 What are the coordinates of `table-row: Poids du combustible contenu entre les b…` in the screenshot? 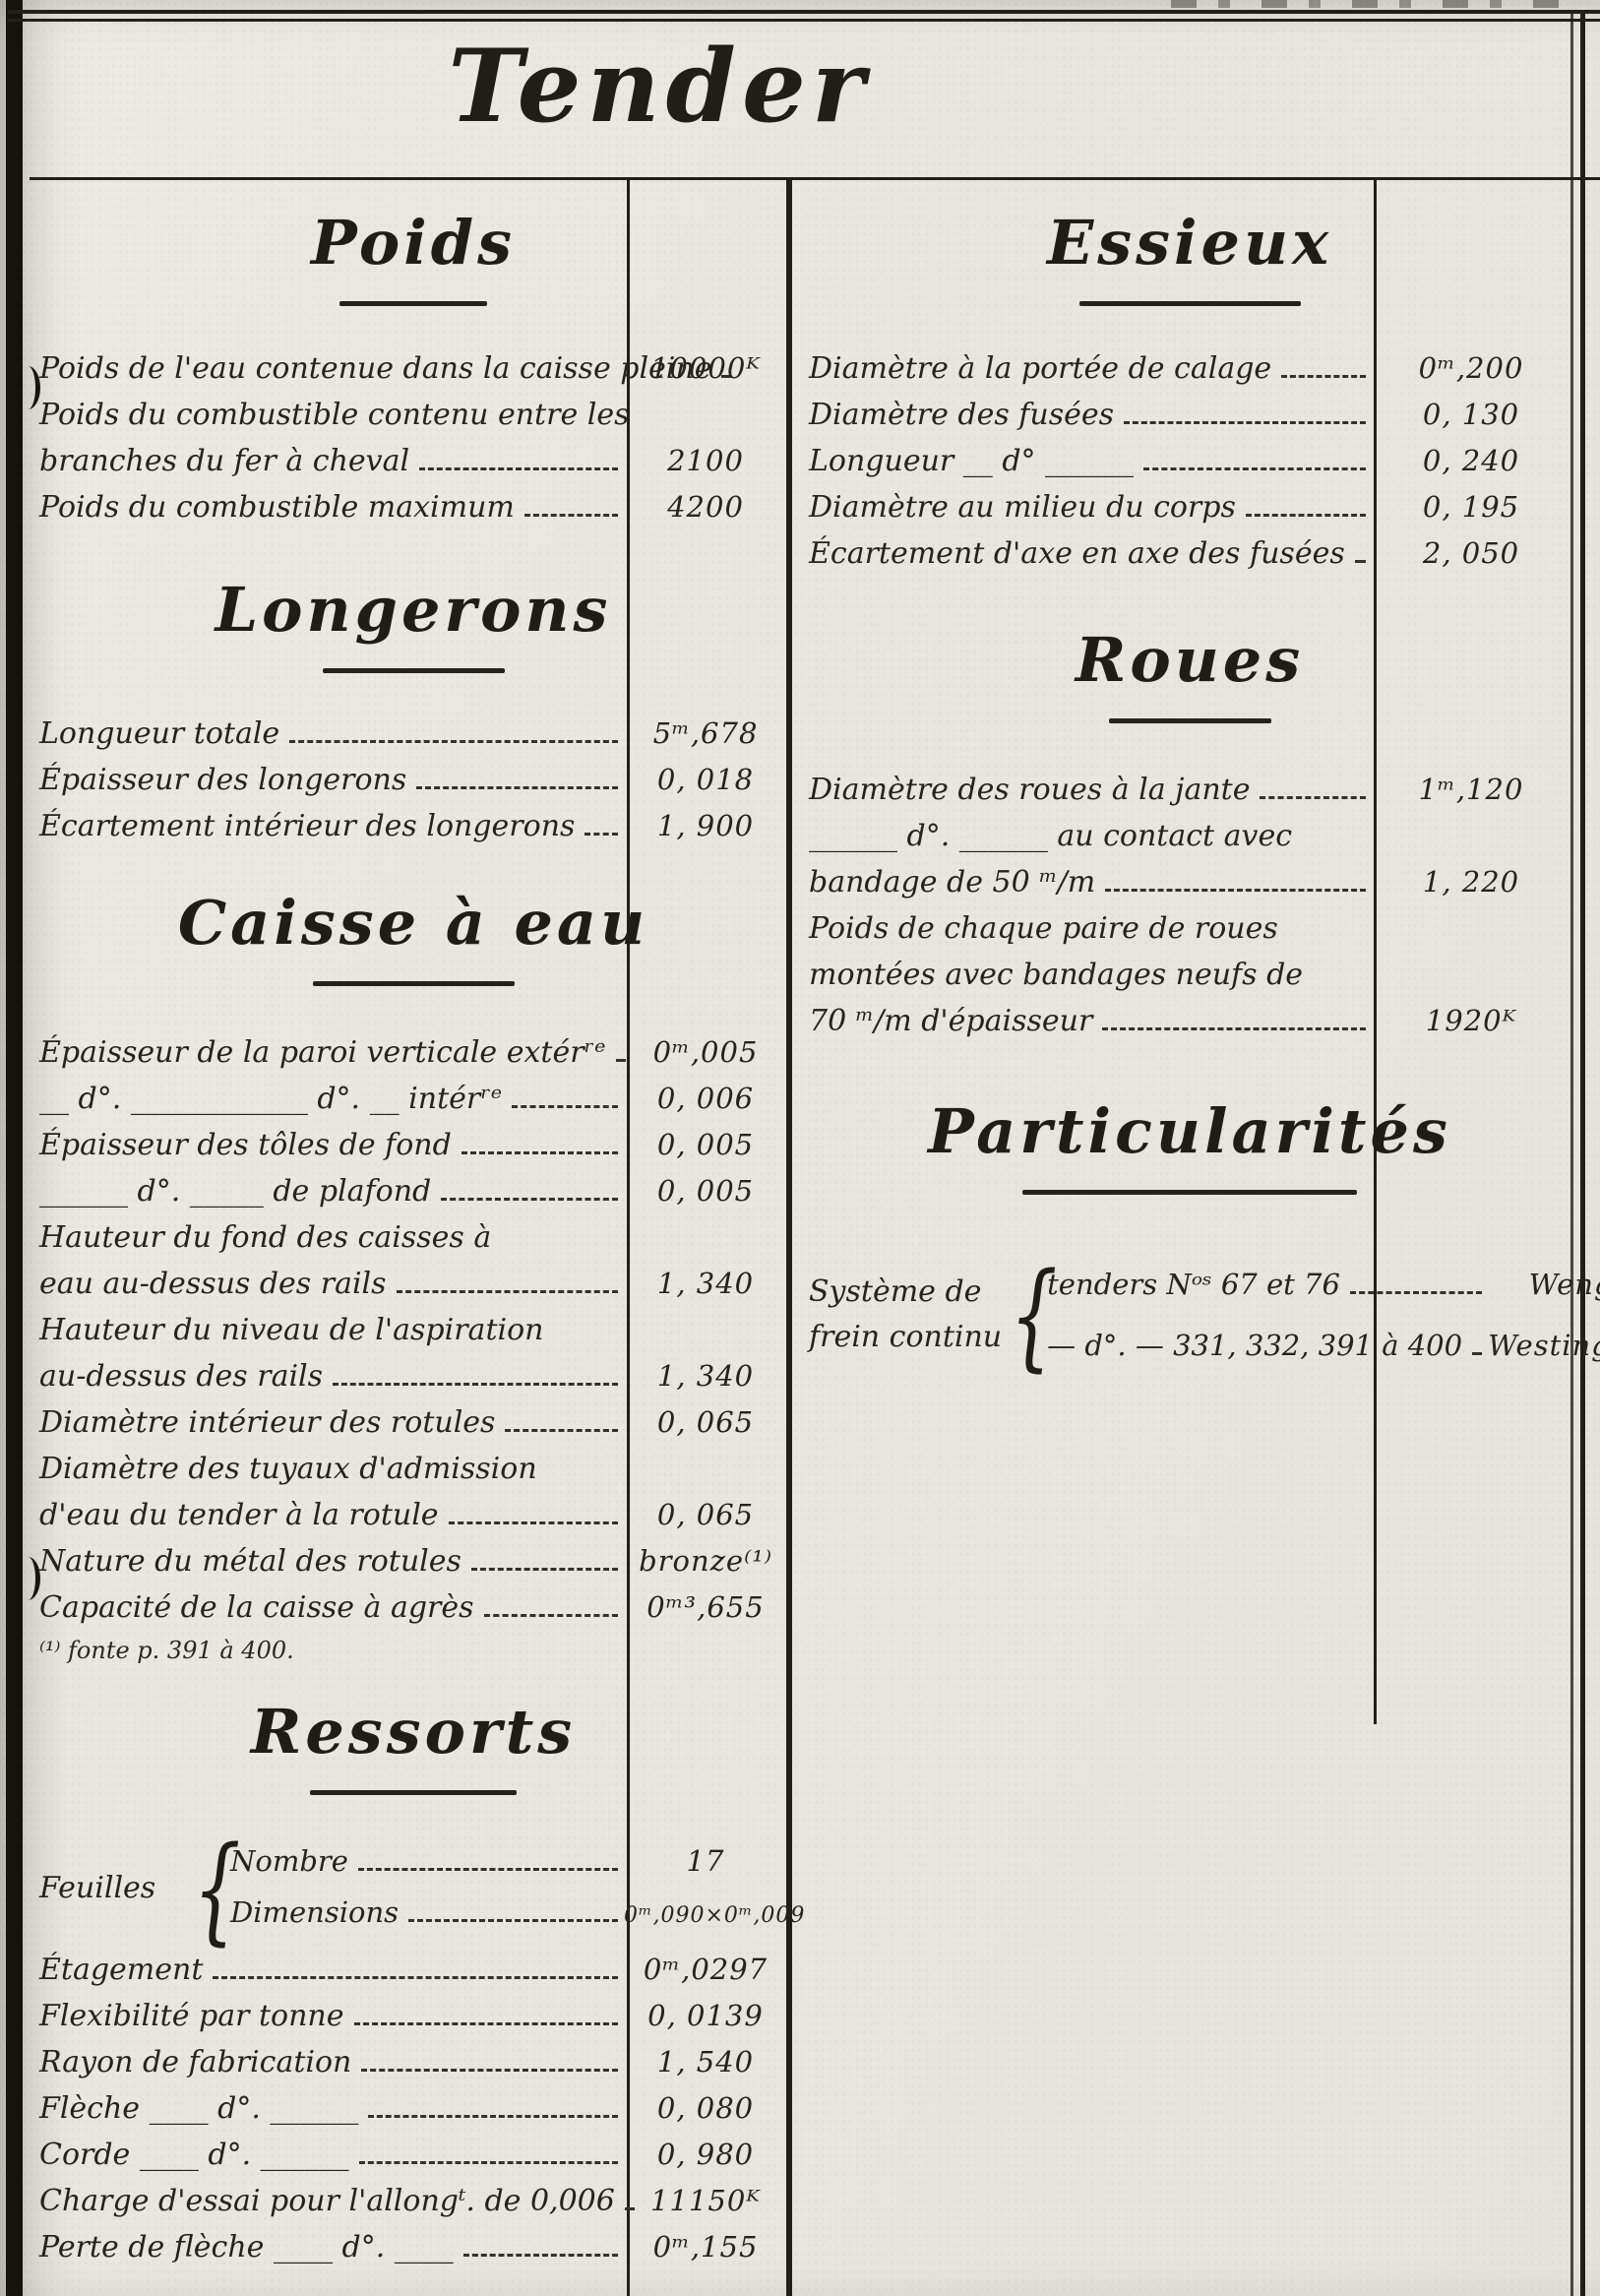 It's located at (413, 438).